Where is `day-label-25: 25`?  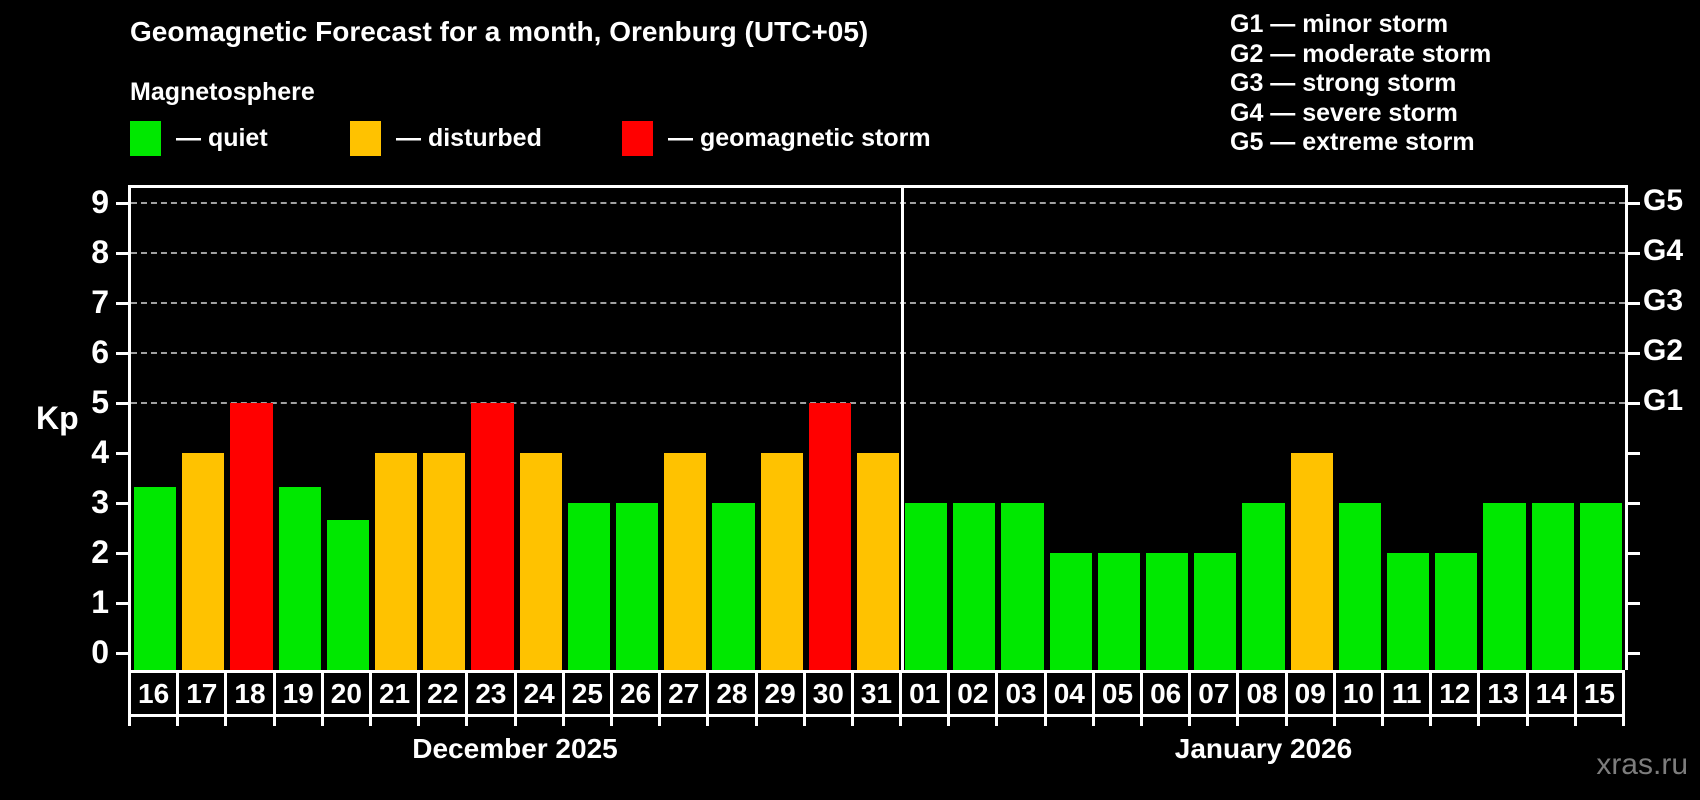
day-label-25: 25 is located at coordinates (587, 693).